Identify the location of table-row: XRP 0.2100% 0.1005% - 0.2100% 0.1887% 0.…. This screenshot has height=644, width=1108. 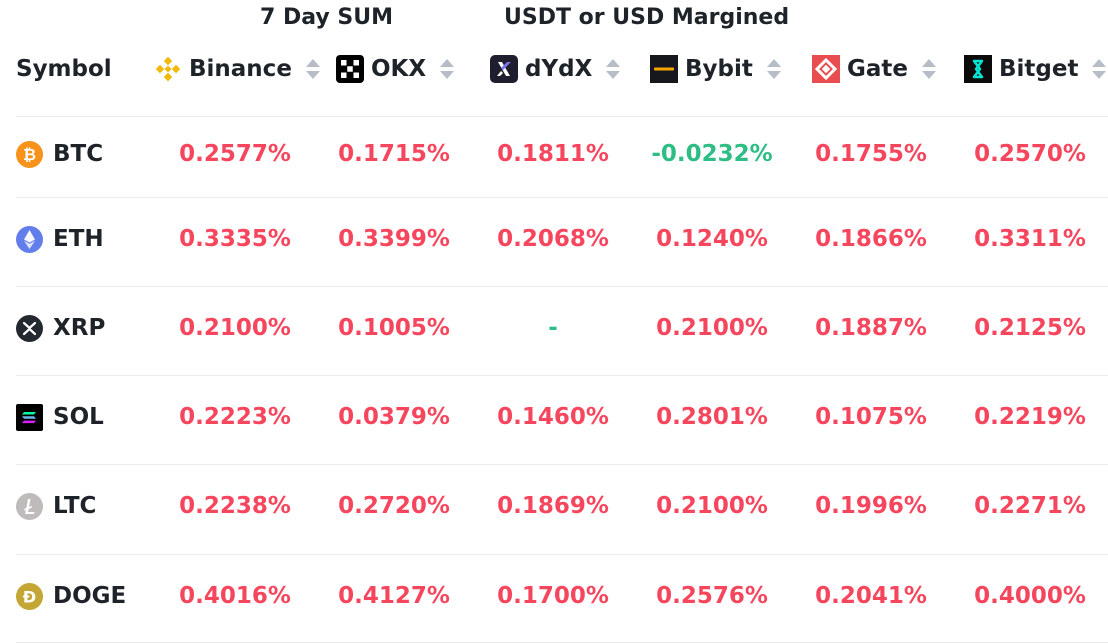
(562, 328).